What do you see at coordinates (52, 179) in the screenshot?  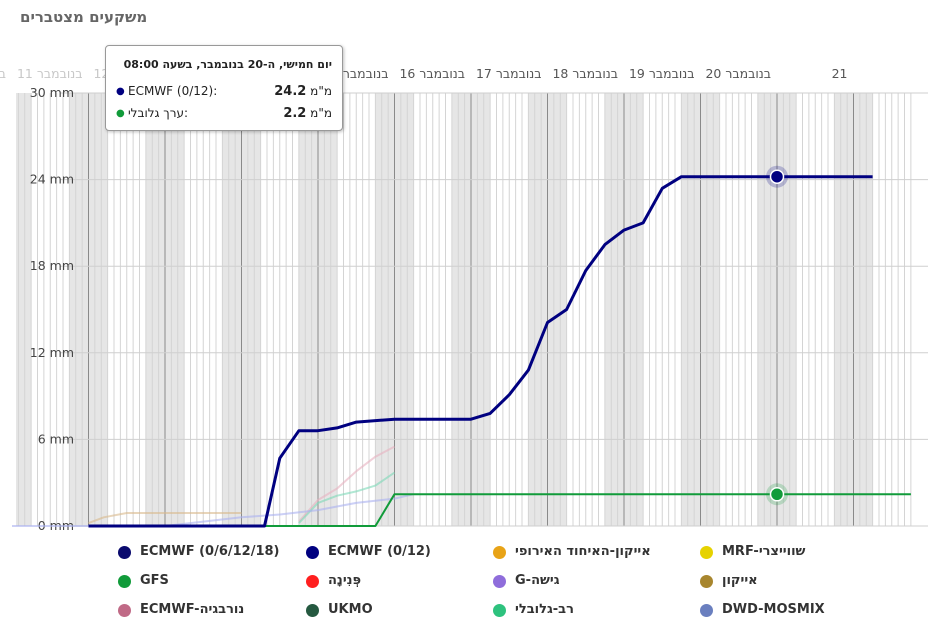 I see `y-tick-label: 24 mm` at bounding box center [52, 179].